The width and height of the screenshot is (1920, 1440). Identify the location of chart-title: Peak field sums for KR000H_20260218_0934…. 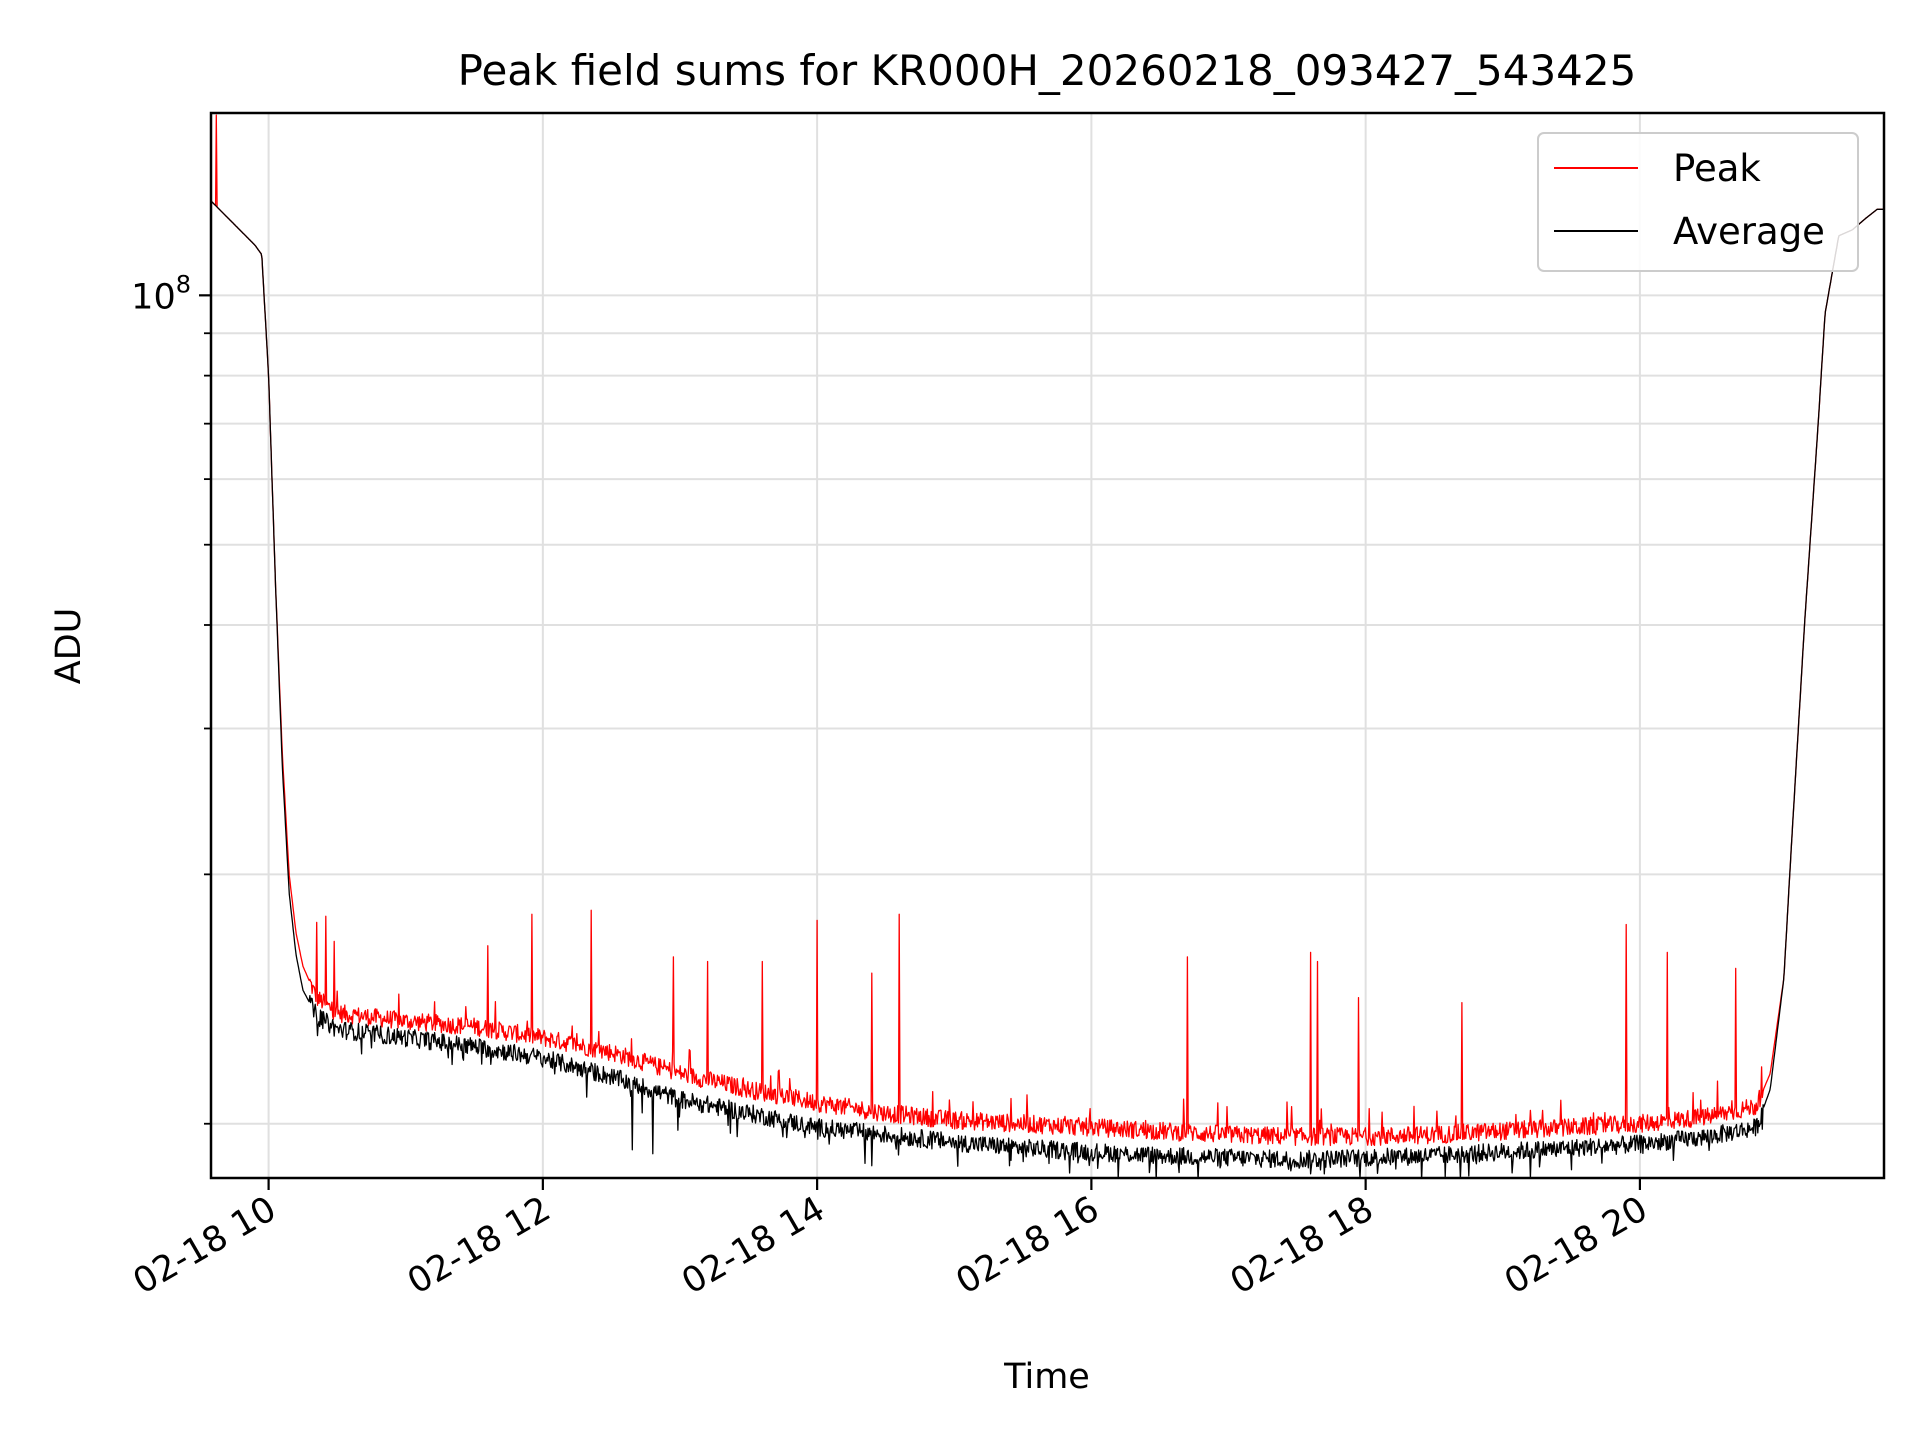
(1047, 70).